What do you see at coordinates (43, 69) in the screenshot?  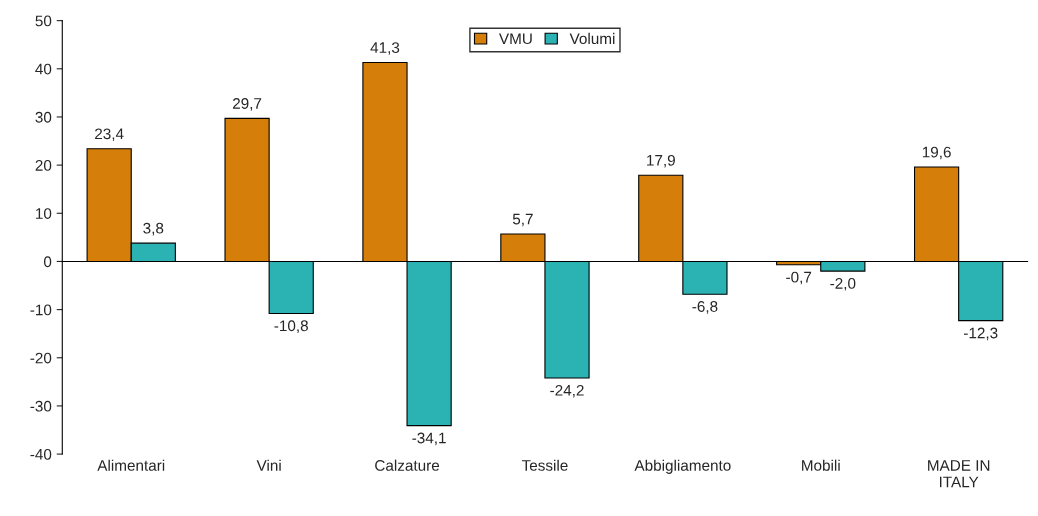 I see `y-tick-label: 40` at bounding box center [43, 69].